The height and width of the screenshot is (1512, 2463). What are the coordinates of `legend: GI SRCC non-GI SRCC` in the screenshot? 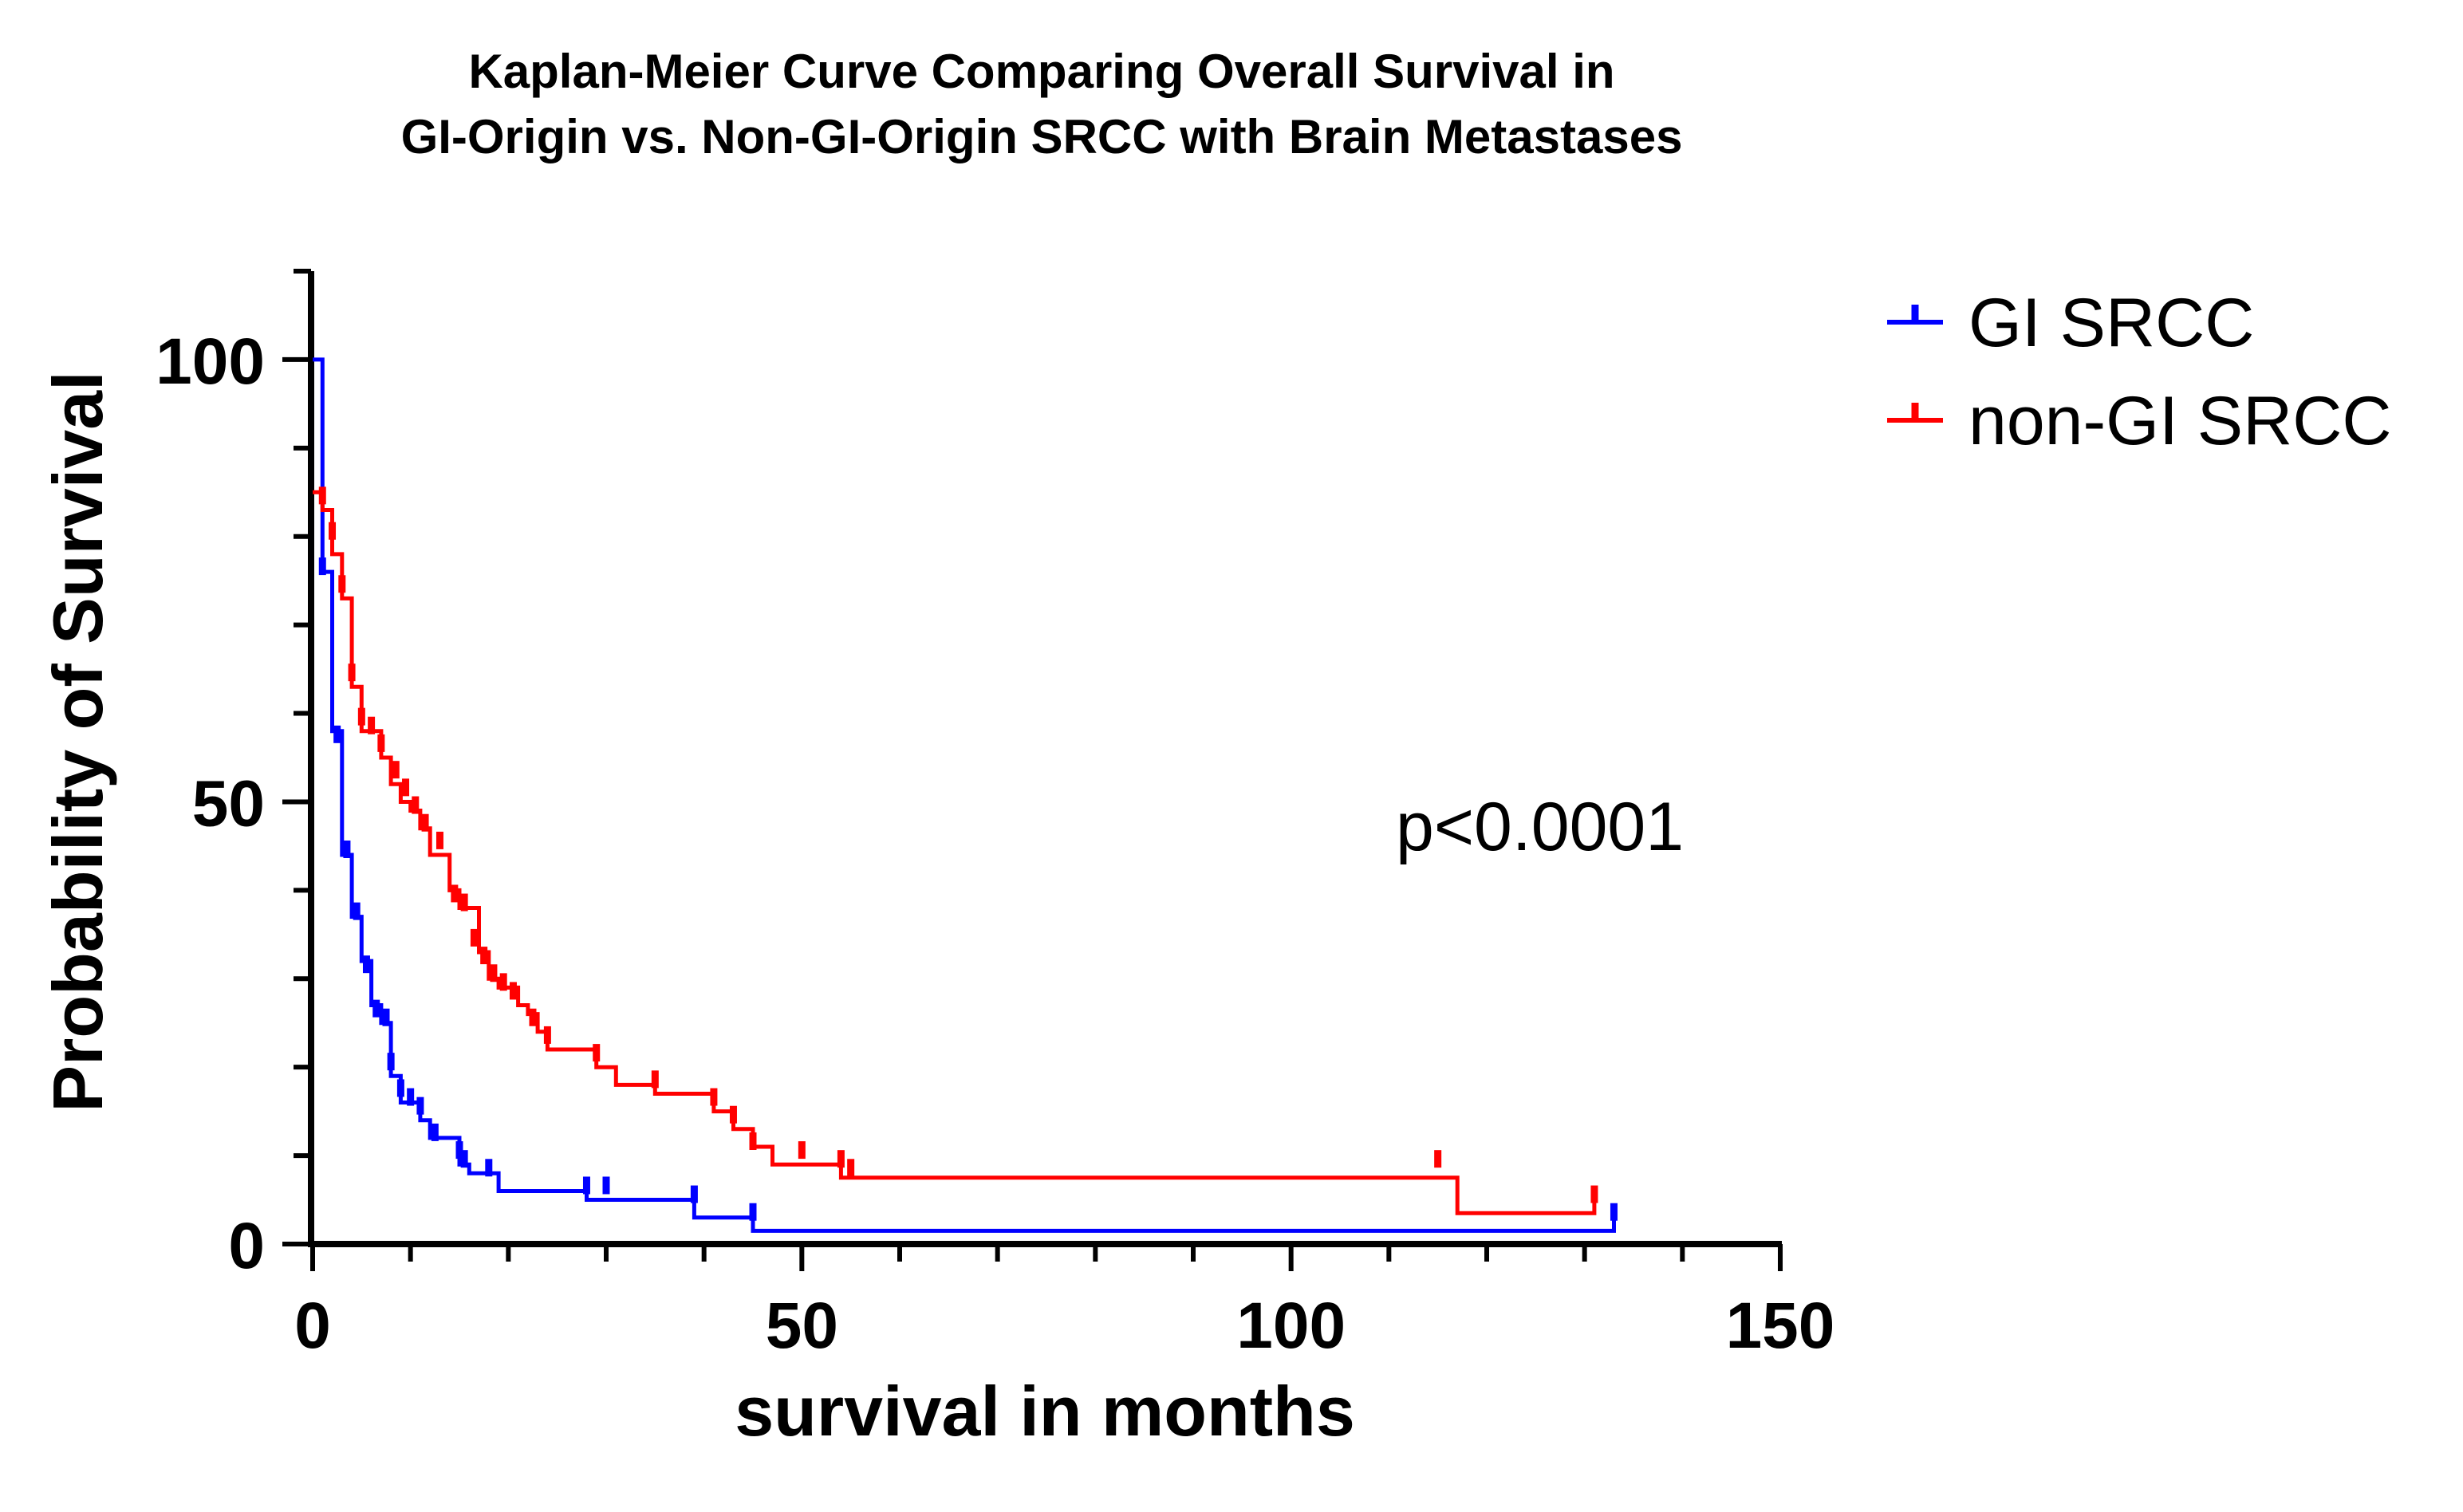 It's located at (2139, 372).